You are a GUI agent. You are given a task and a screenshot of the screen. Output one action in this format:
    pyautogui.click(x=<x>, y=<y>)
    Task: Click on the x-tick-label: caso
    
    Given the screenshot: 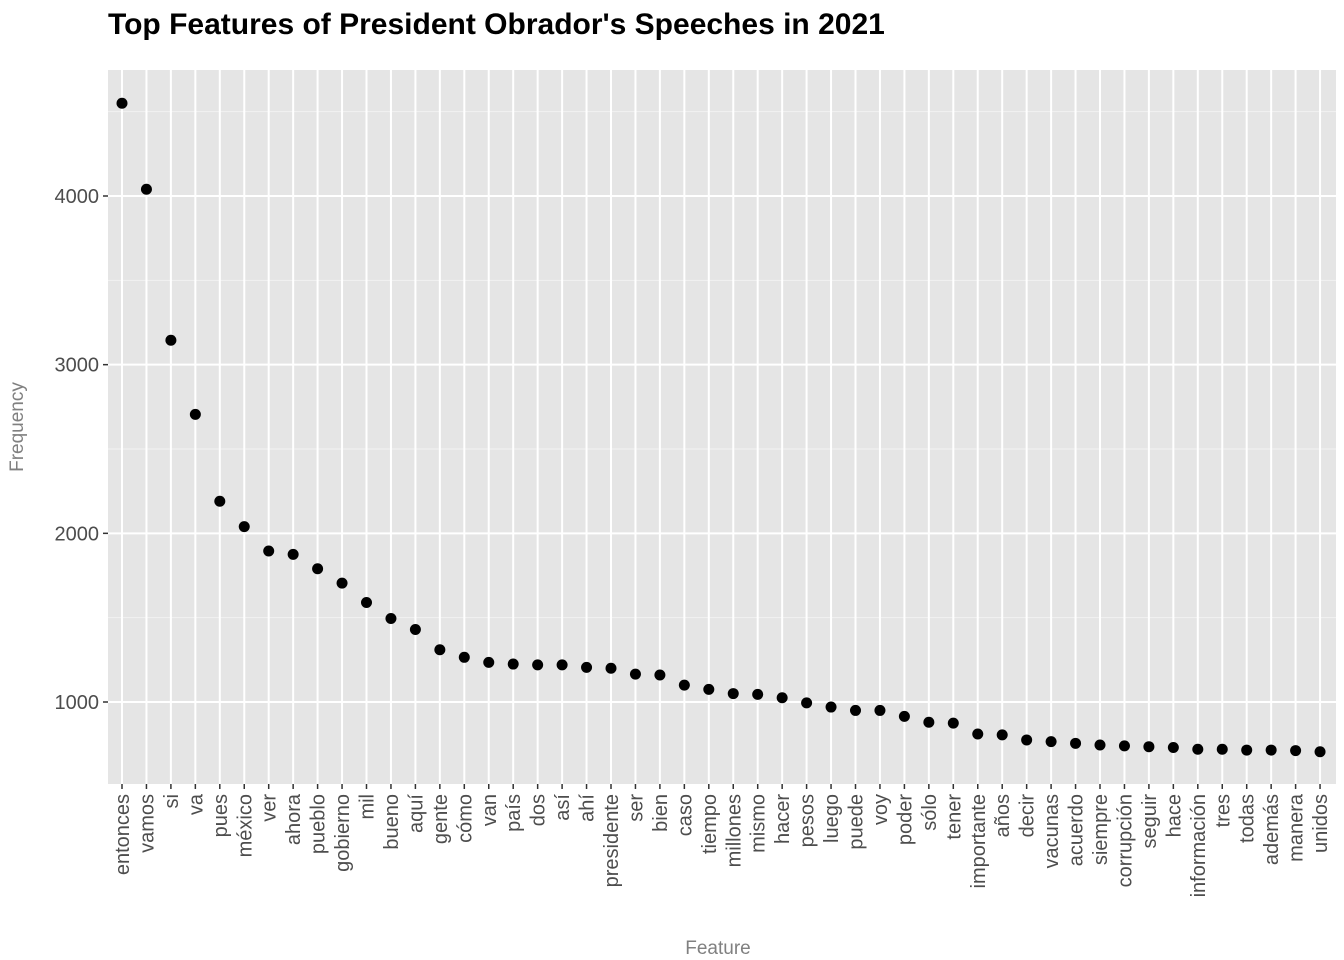 What is the action you would take?
    pyautogui.click(x=685, y=815)
    